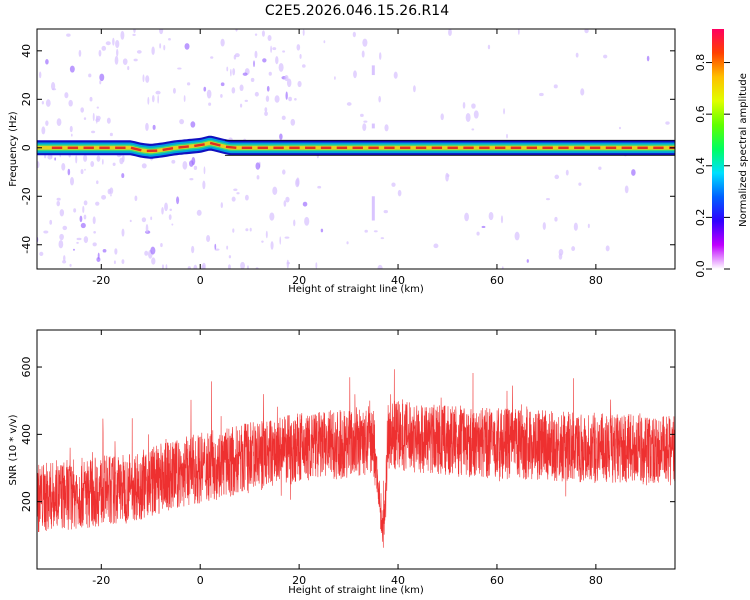 Image resolution: width=750 pixels, height=600 pixels. I want to click on heatmap-y-tick-label: 20, so click(26, 99).